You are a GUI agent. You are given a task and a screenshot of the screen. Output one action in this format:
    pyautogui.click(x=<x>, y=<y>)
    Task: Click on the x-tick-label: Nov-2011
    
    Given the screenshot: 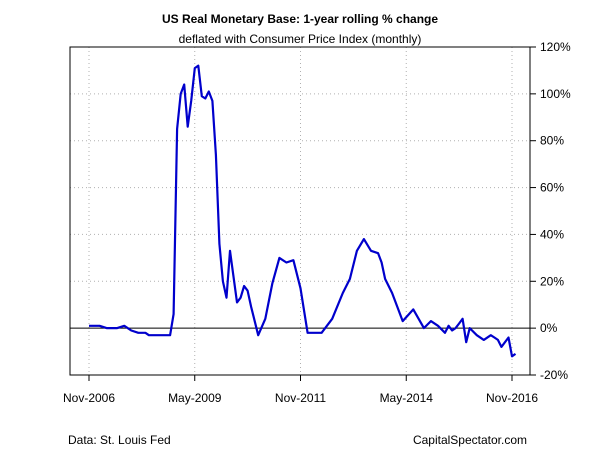 What is the action you would take?
    pyautogui.click(x=300, y=398)
    